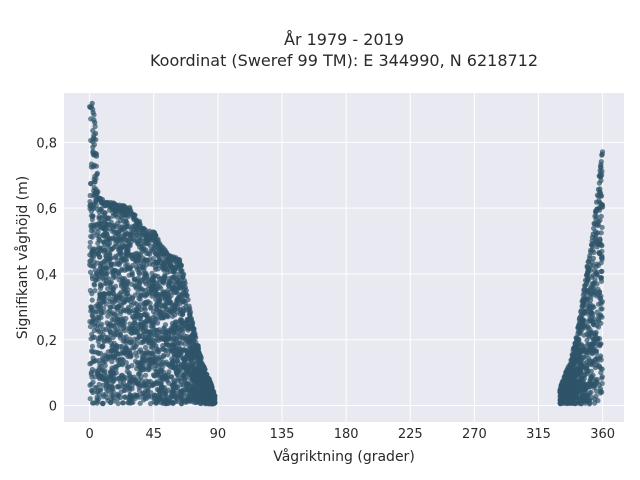 This screenshot has height=480, width=640. Describe the element at coordinates (46, 143) in the screenshot. I see `y-tick-label: 0,8` at that location.